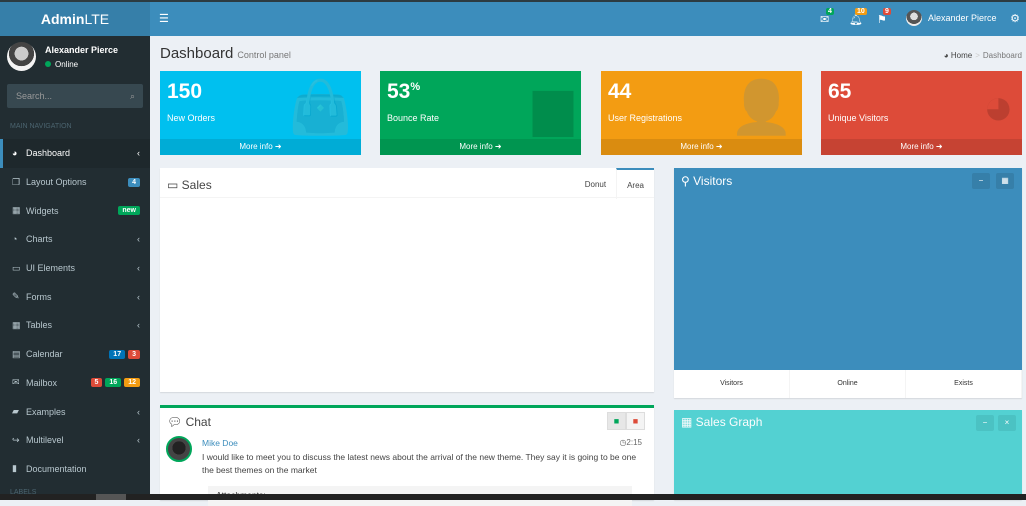 Image resolution: width=1026 pixels, height=506 pixels. What do you see at coordinates (75, 383) in the screenshot?
I see `sidebar-item-mailbox: ✉ Mailbox 5 16 12` at bounding box center [75, 383].